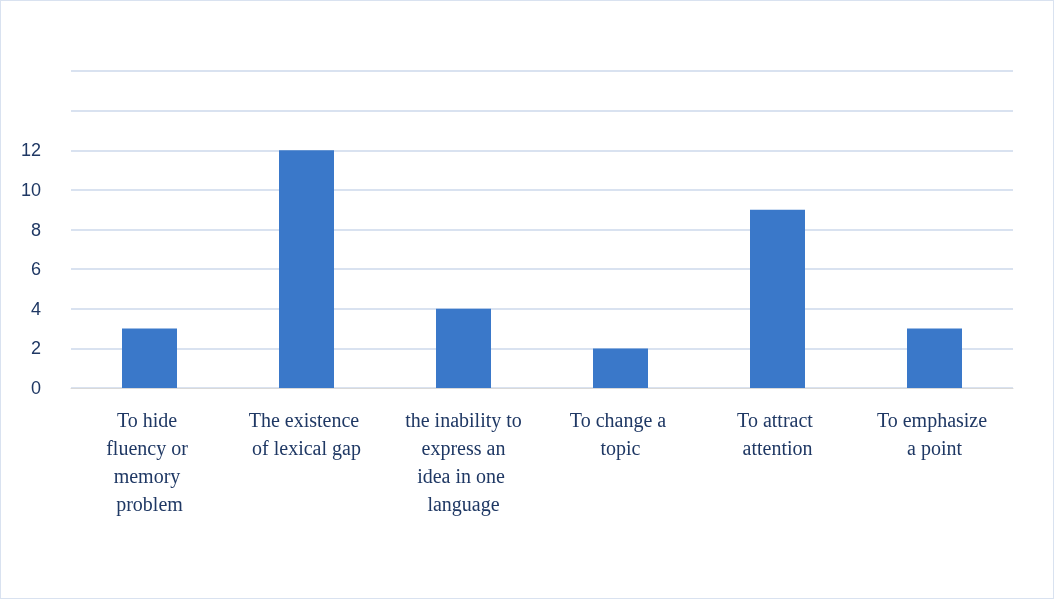 The width and height of the screenshot is (1054, 599). I want to click on y-tick-label: 6, so click(35, 269).